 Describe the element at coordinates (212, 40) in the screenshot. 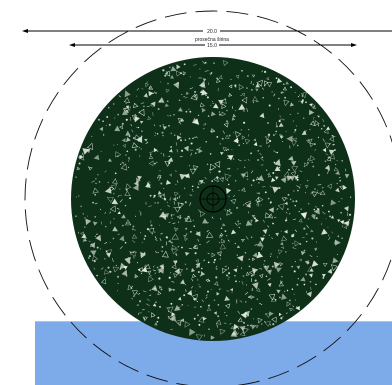

I see `inner-dimension-caption: prosečna širina` at that location.